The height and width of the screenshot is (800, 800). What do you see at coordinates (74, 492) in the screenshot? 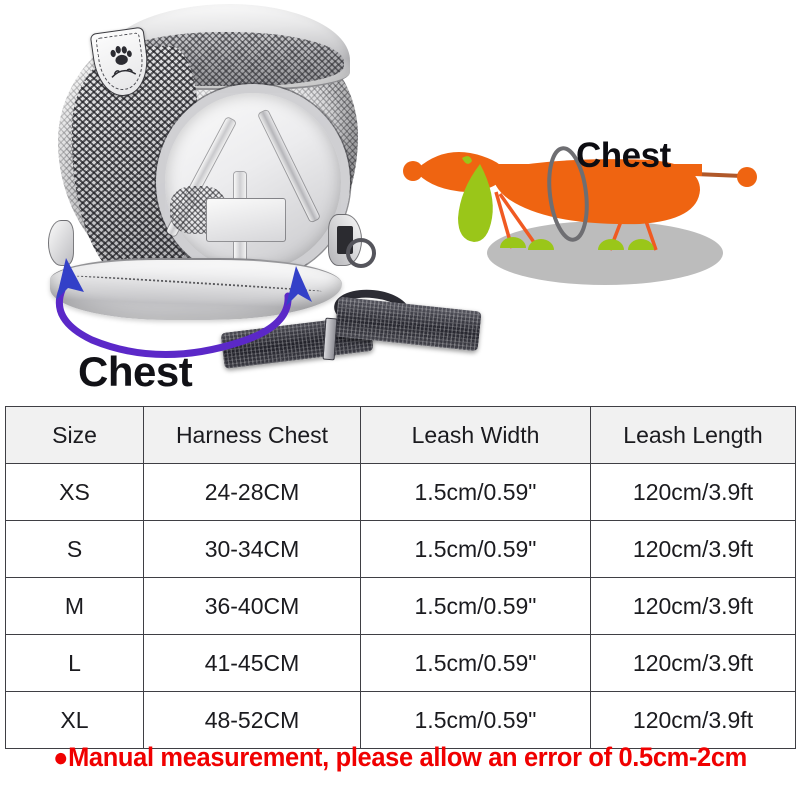
I see `cell-size: XS` at bounding box center [74, 492].